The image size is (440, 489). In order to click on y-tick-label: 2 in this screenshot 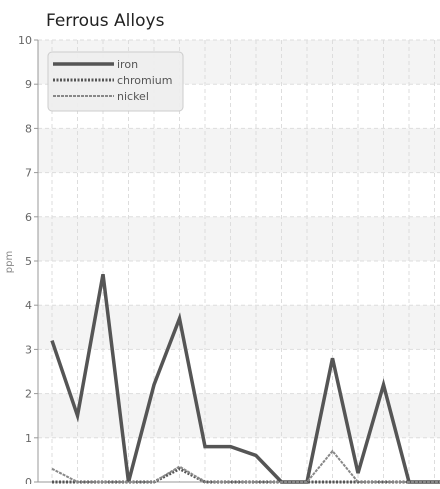, I will do `click(28, 394)`.